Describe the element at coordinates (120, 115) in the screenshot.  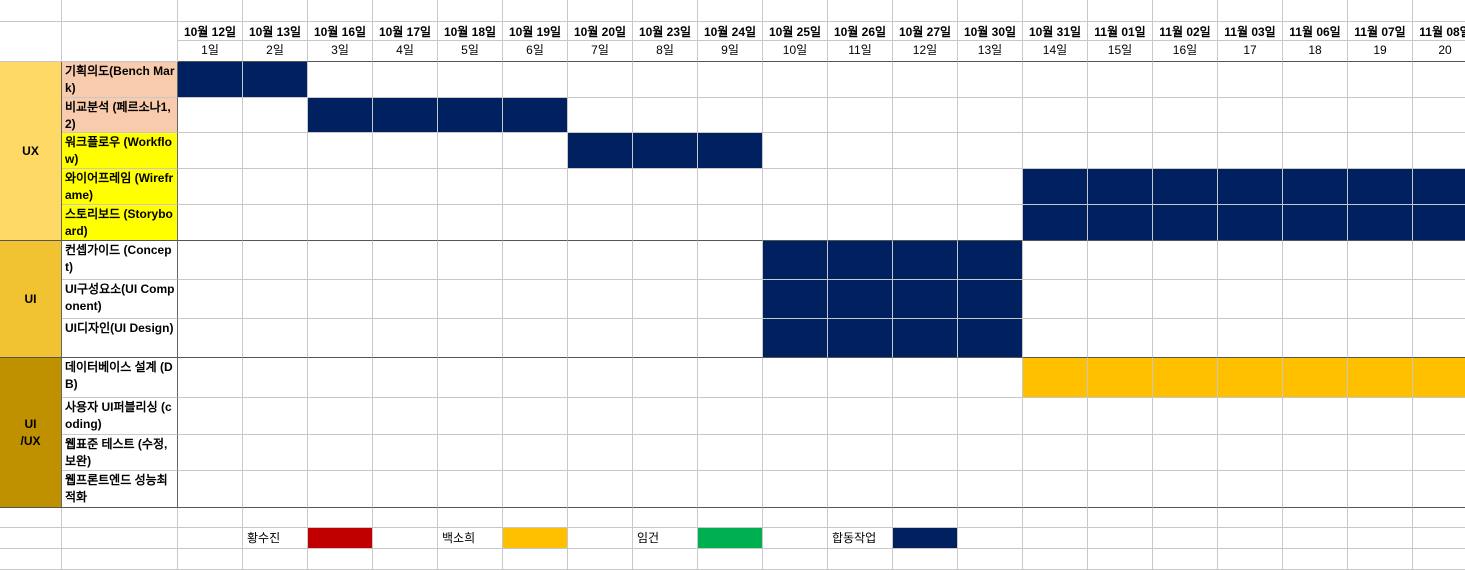
I see `task-name: 비교분석 (페르소나1, 2)` at that location.